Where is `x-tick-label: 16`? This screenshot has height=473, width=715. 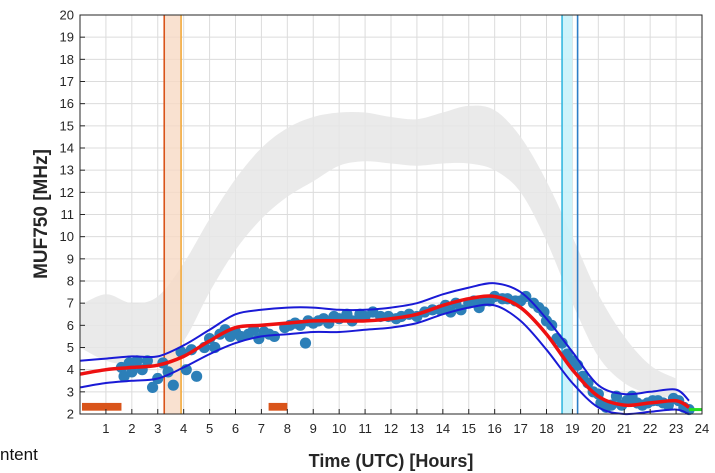 x-tick-label: 16 is located at coordinates (494, 428).